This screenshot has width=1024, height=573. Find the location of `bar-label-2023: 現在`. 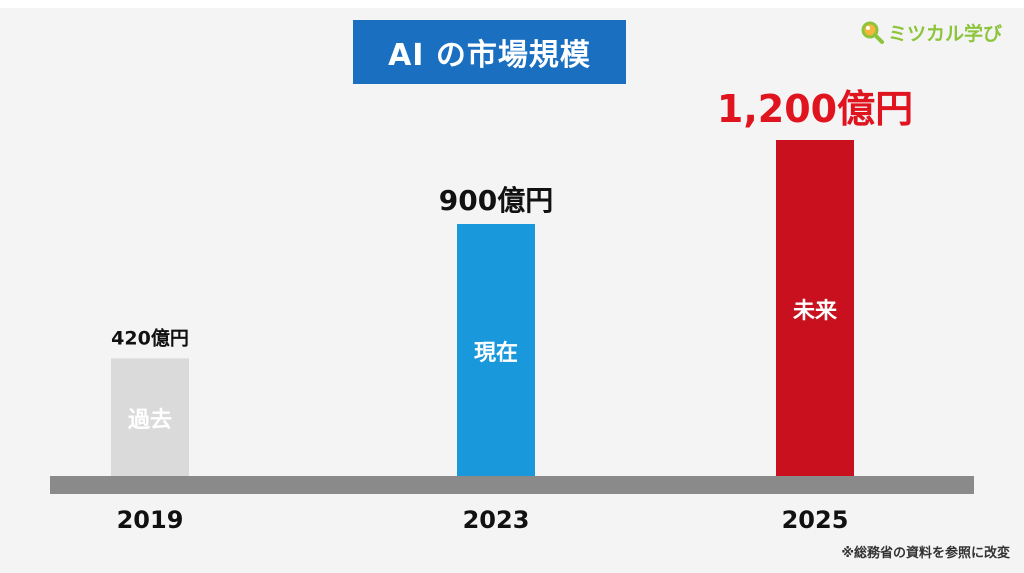

bar-label-2023: 現在 is located at coordinates (496, 353).